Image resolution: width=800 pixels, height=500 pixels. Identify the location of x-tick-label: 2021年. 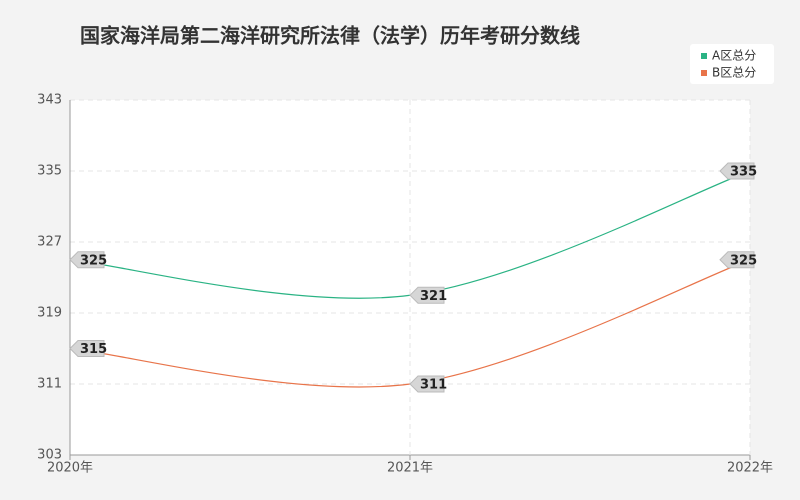
(410, 468).